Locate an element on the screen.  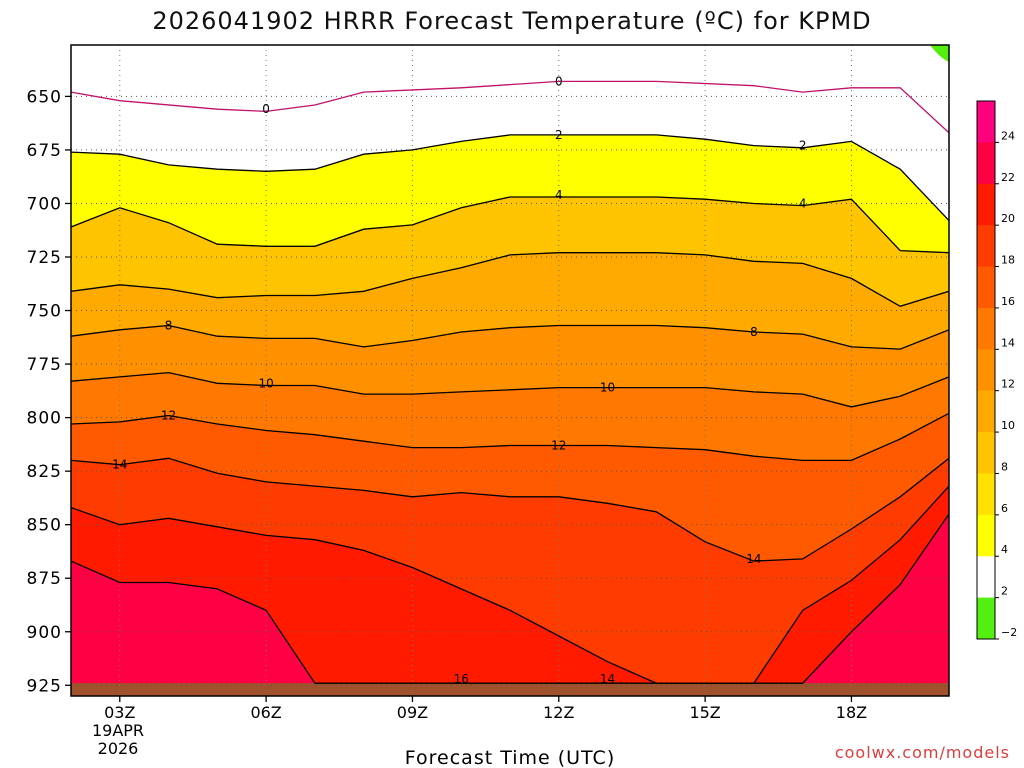
contour-label-12: 14 is located at coordinates (119, 465).